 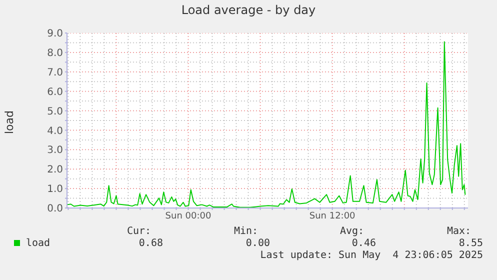 What do you see at coordinates (9, 122) in the screenshot?
I see `y-axis-title: load` at bounding box center [9, 122].